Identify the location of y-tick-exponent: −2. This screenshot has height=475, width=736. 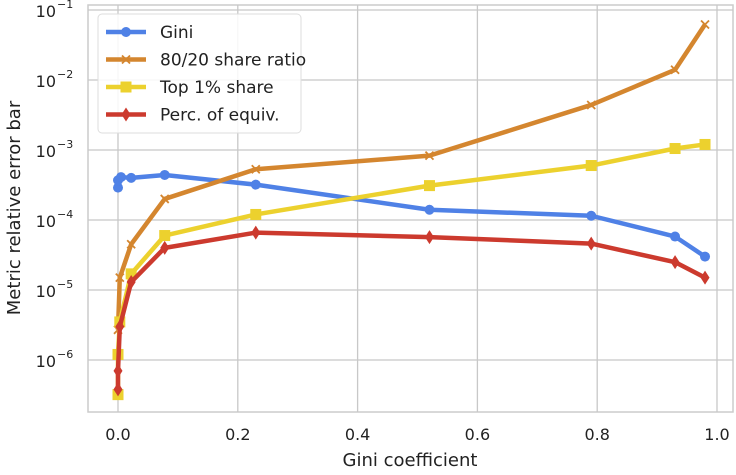
(65, 74).